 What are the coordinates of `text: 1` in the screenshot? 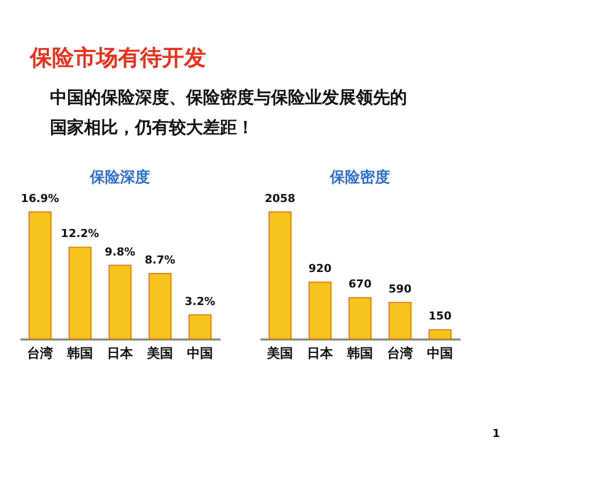 It's located at (496, 433).